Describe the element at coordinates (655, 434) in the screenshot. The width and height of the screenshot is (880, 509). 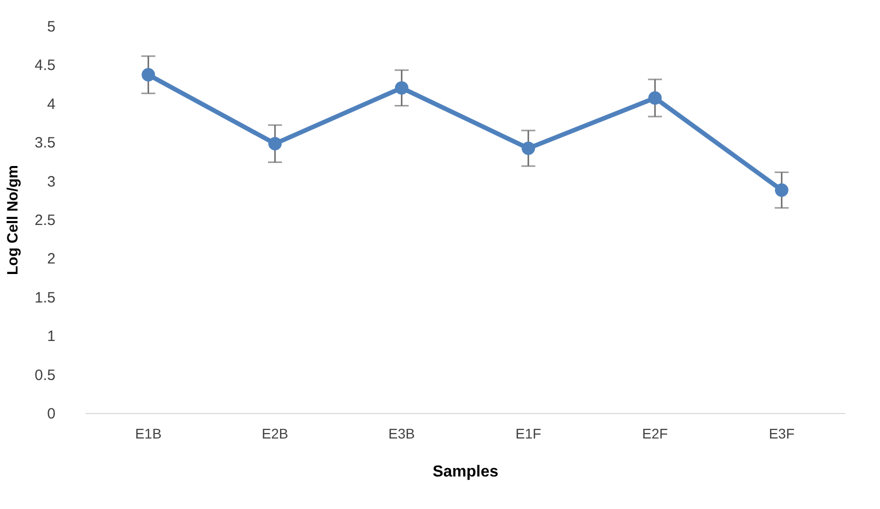
I see `x-tick-label: E2F` at that location.